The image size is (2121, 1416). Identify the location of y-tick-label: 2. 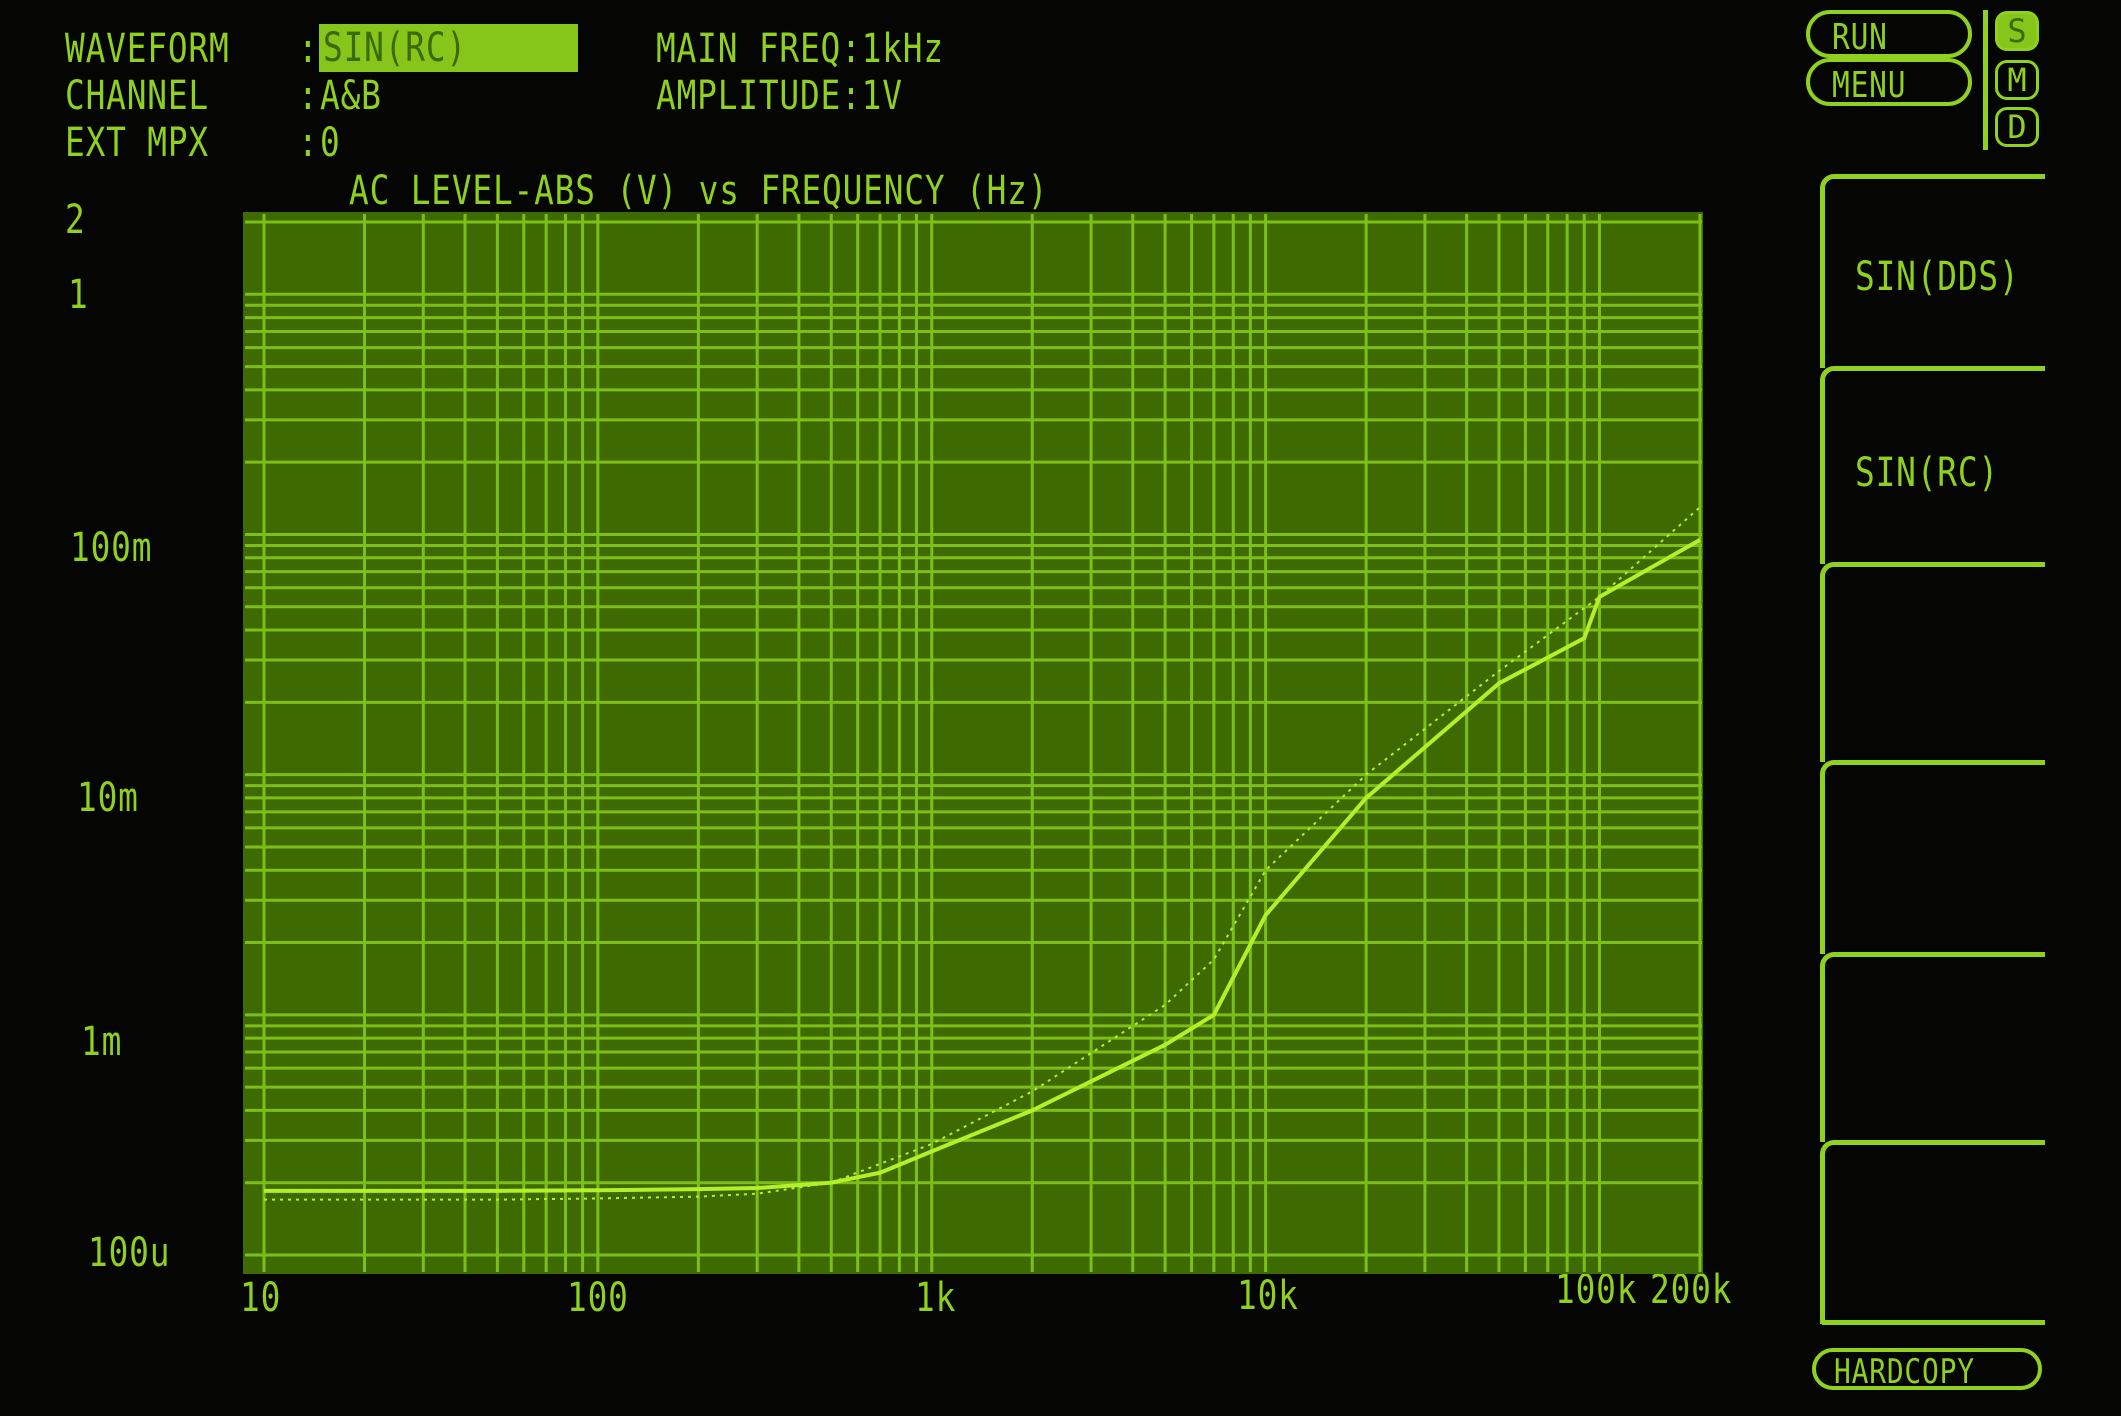
(75, 220).